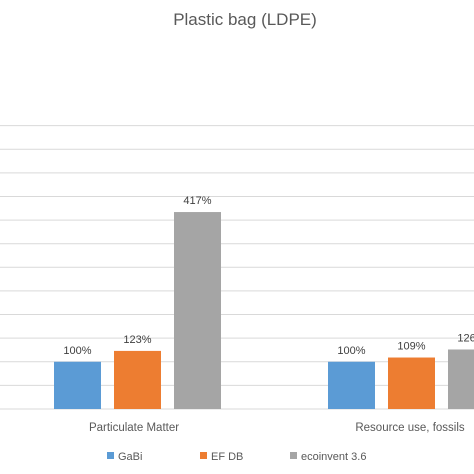 The width and height of the screenshot is (474, 474). What do you see at coordinates (333, 457) in the screenshot?
I see `legend-label: ecoinvent 3.6` at bounding box center [333, 457].